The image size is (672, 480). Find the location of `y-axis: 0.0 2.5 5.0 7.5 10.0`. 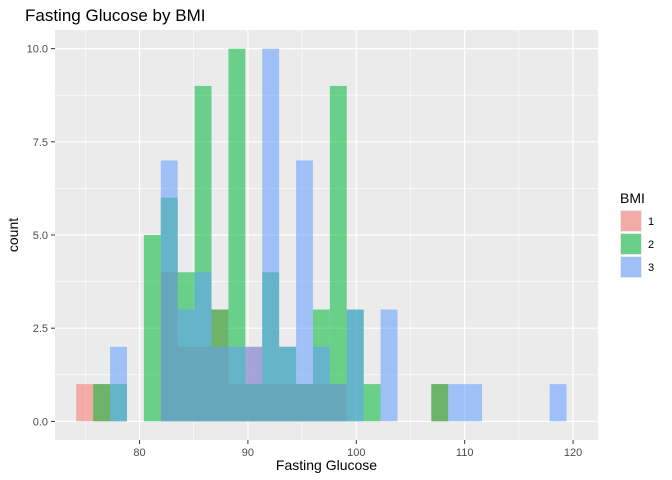

y-axis: 0.0 2.5 5.0 7.5 10.0 is located at coordinates (41, 236).